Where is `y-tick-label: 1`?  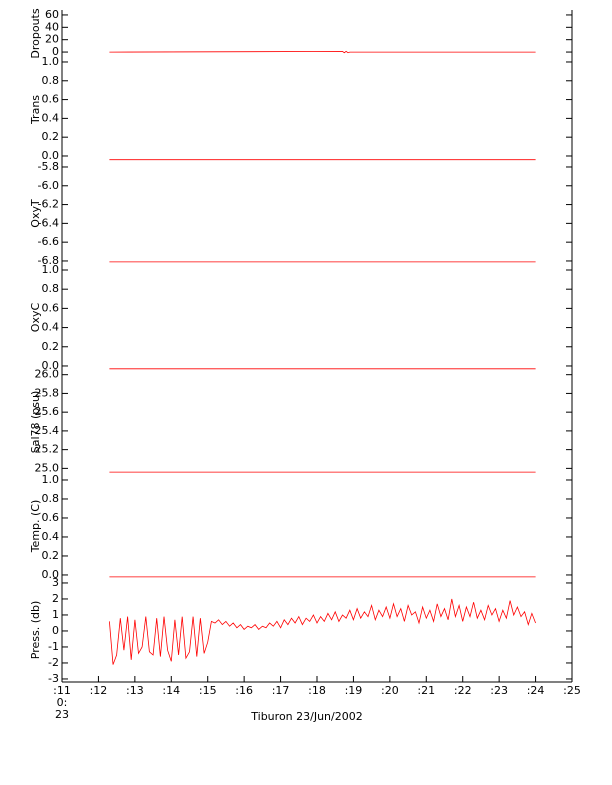 y-tick-label: 1 is located at coordinates (55, 614).